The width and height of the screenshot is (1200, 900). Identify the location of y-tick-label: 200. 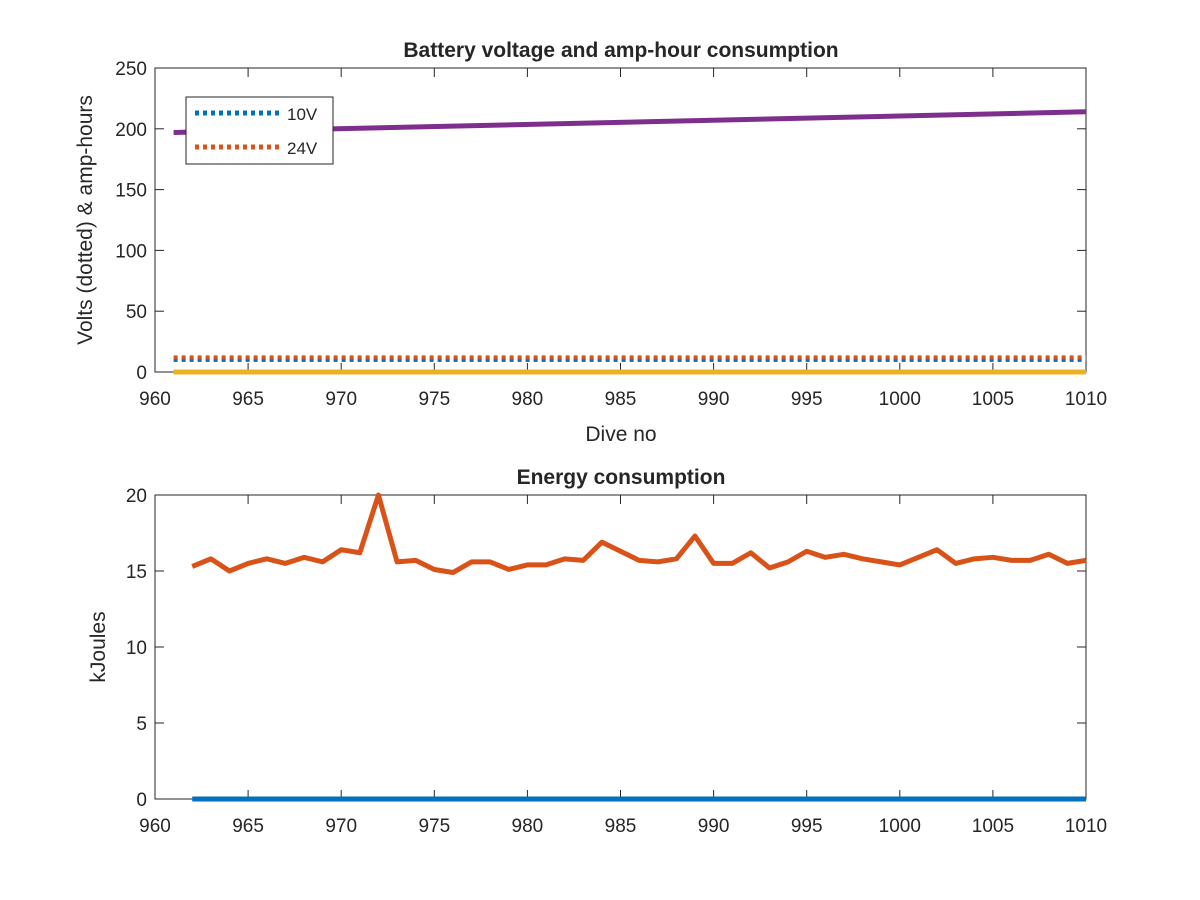
(131, 130).